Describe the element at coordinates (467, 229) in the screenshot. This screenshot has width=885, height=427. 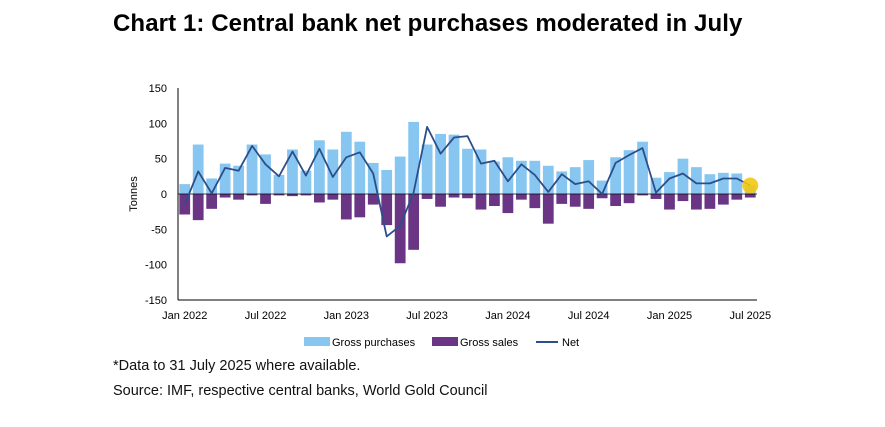
I see `gross-sales-series` at that location.